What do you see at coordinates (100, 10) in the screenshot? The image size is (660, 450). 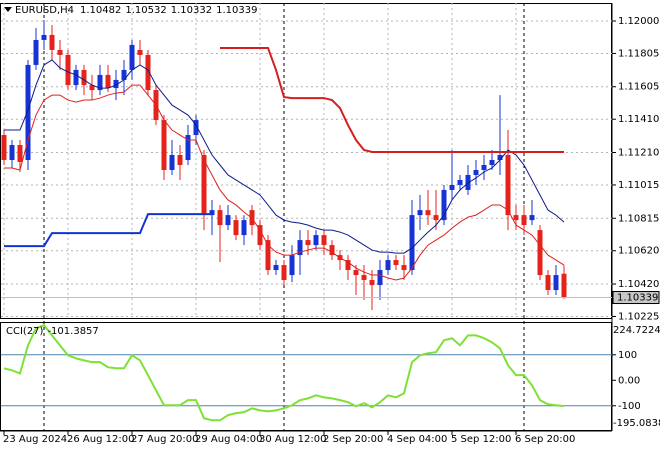 I see `open-value: 1.10482` at bounding box center [100, 10].